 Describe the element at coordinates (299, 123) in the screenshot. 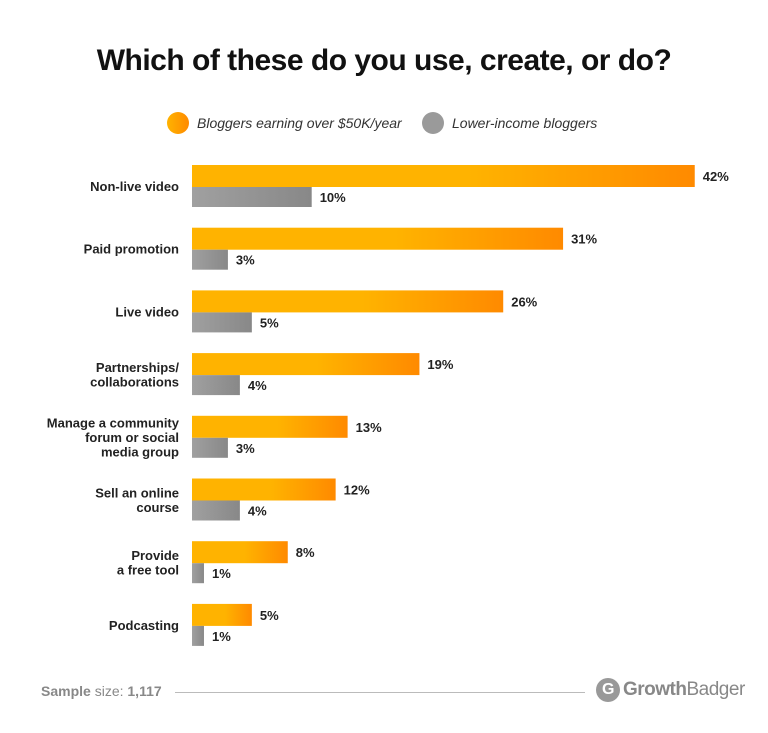

I see `legend-label: Bloggers earning over $50K/year` at that location.